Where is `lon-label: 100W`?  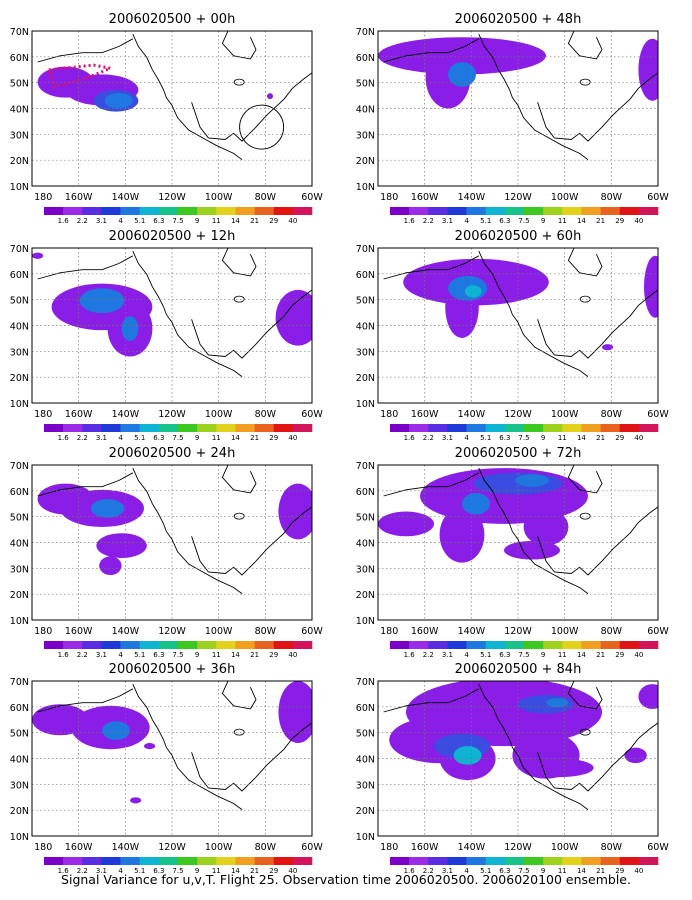 lon-label: 100W is located at coordinates (565, 197).